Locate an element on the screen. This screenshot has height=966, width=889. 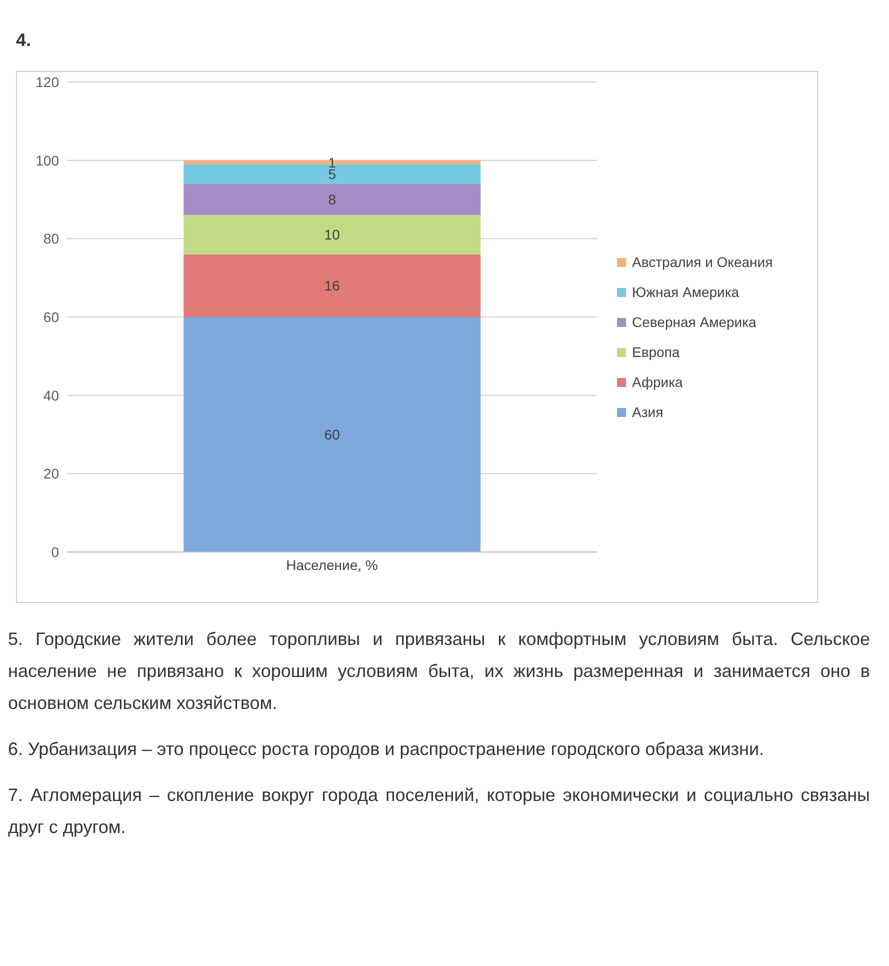
y-tick-label: 20 is located at coordinates (51, 474).